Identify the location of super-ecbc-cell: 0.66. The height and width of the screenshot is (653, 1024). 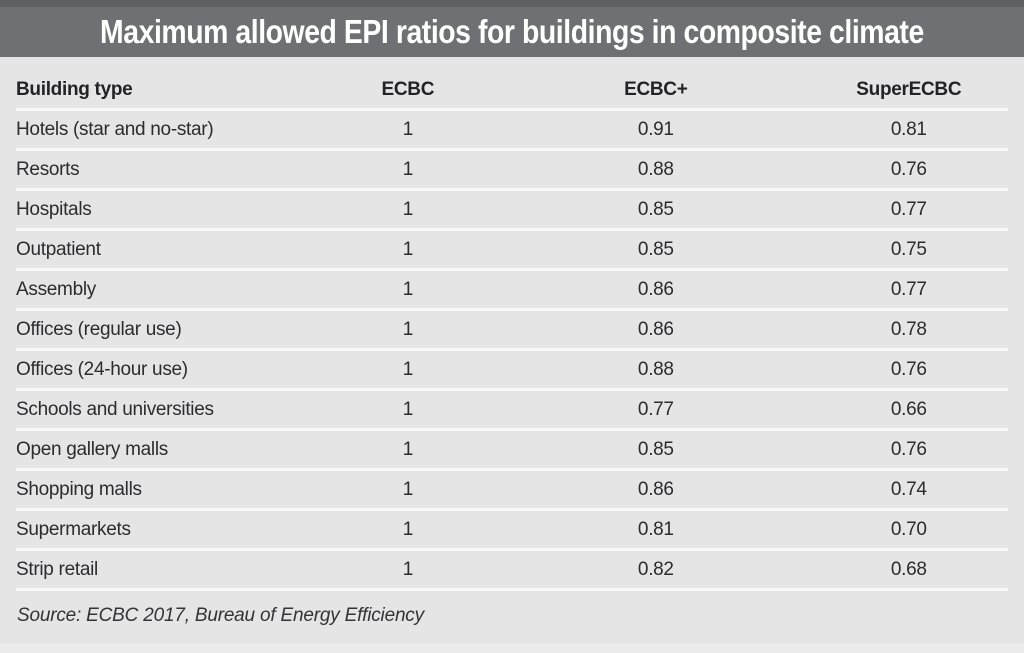
(908, 410).